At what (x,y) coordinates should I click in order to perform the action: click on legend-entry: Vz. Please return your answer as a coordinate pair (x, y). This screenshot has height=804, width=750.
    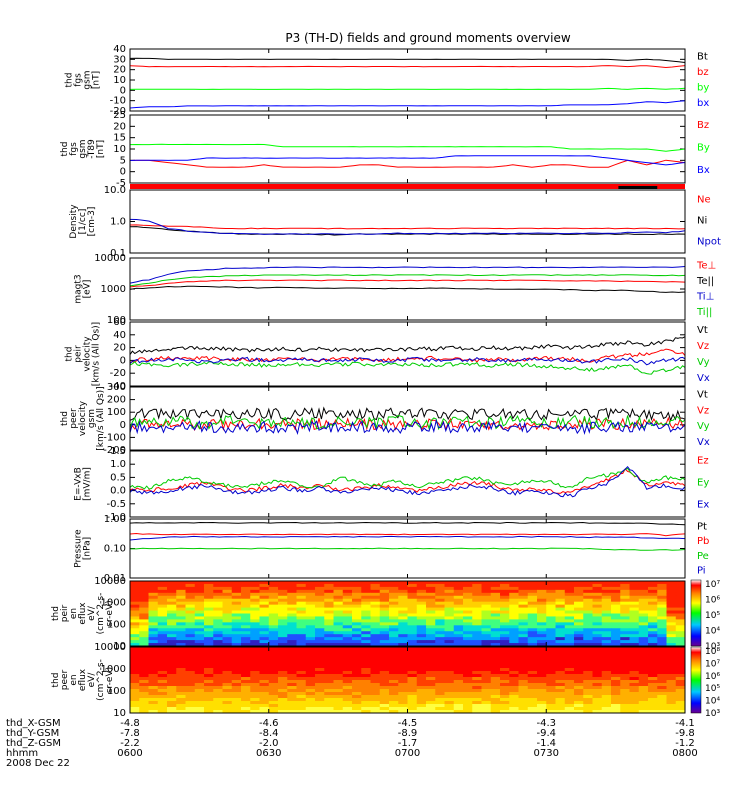
    Looking at the image, I should click on (703, 410).